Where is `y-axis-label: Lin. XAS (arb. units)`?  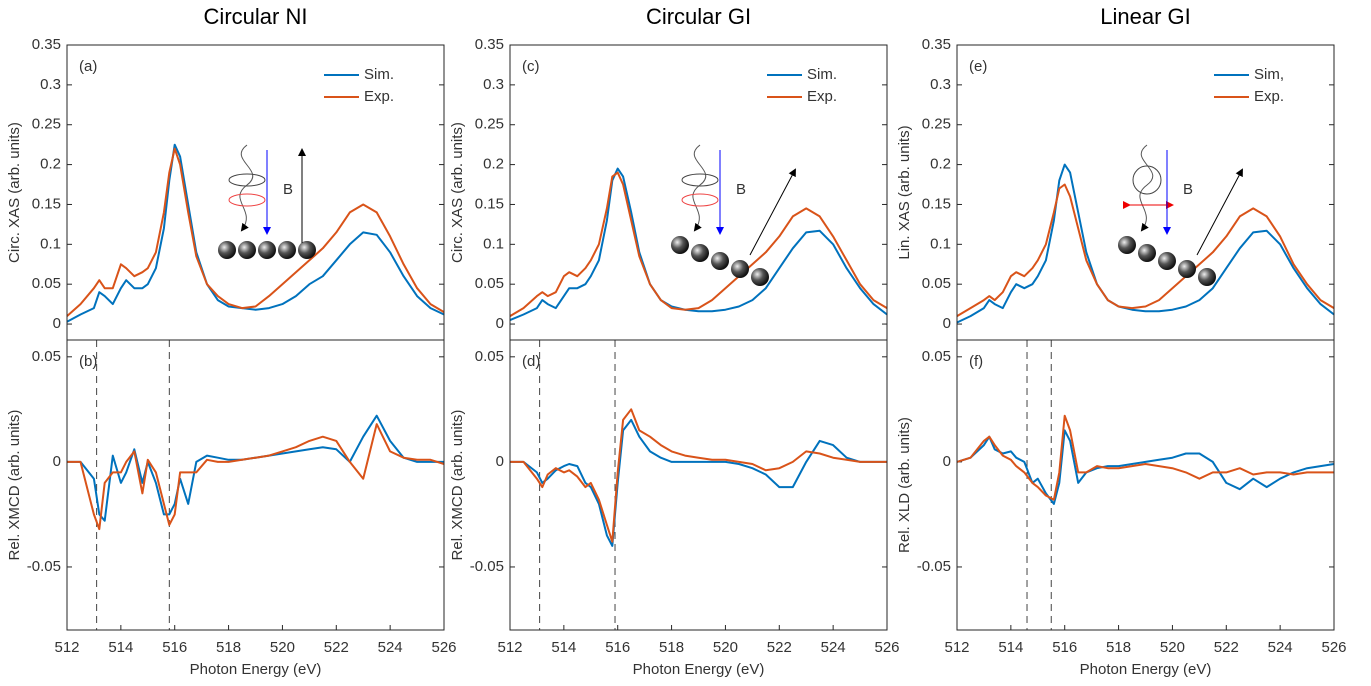
y-axis-label: Lin. XAS (arb. units) is located at coordinates (904, 192).